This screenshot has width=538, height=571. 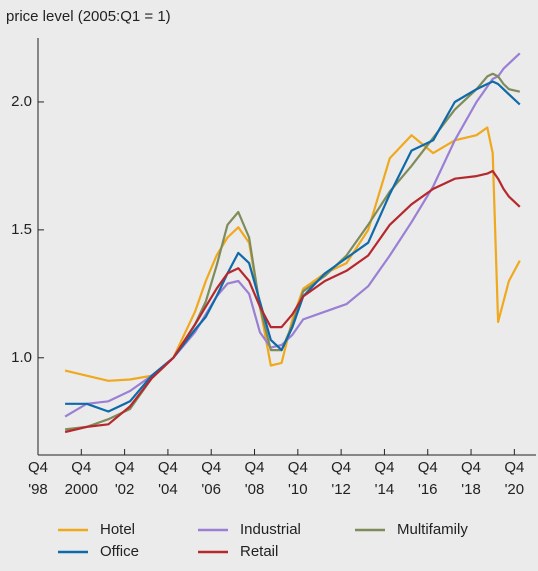 What do you see at coordinates (21, 357) in the screenshot?
I see `y-tick-label: 1.0` at bounding box center [21, 357].